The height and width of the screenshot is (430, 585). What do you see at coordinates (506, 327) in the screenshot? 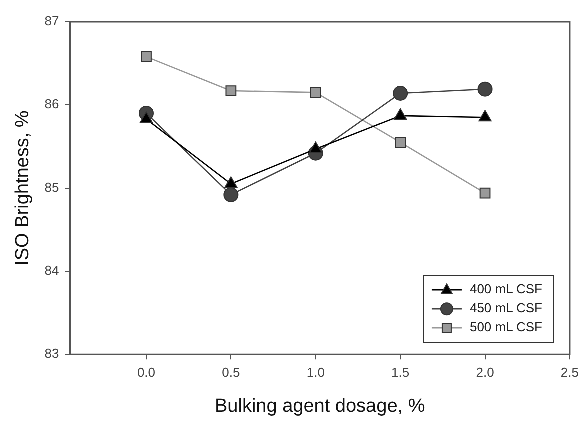
I see `legend-label: 500 mL CSF` at bounding box center [506, 327].